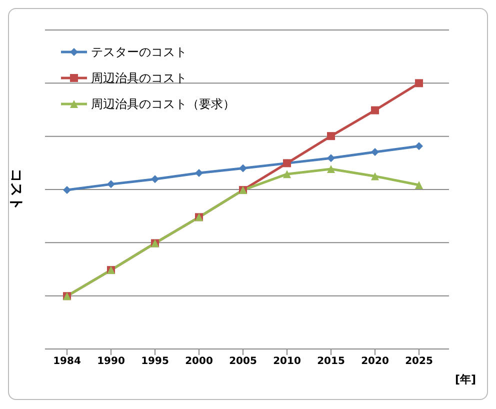  What do you see at coordinates (331, 362) in the screenshot?
I see `x-tick-label: 2015` at bounding box center [331, 362].